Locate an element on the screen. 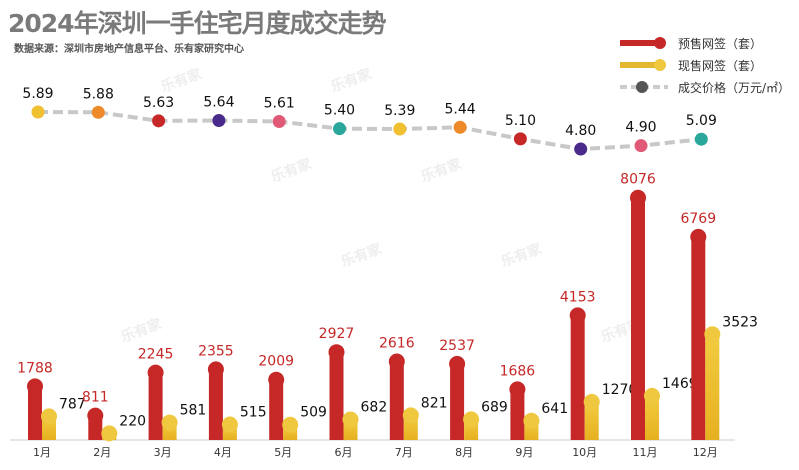 The height and width of the screenshot is (470, 799). price-label: 5.39 is located at coordinates (399, 111).